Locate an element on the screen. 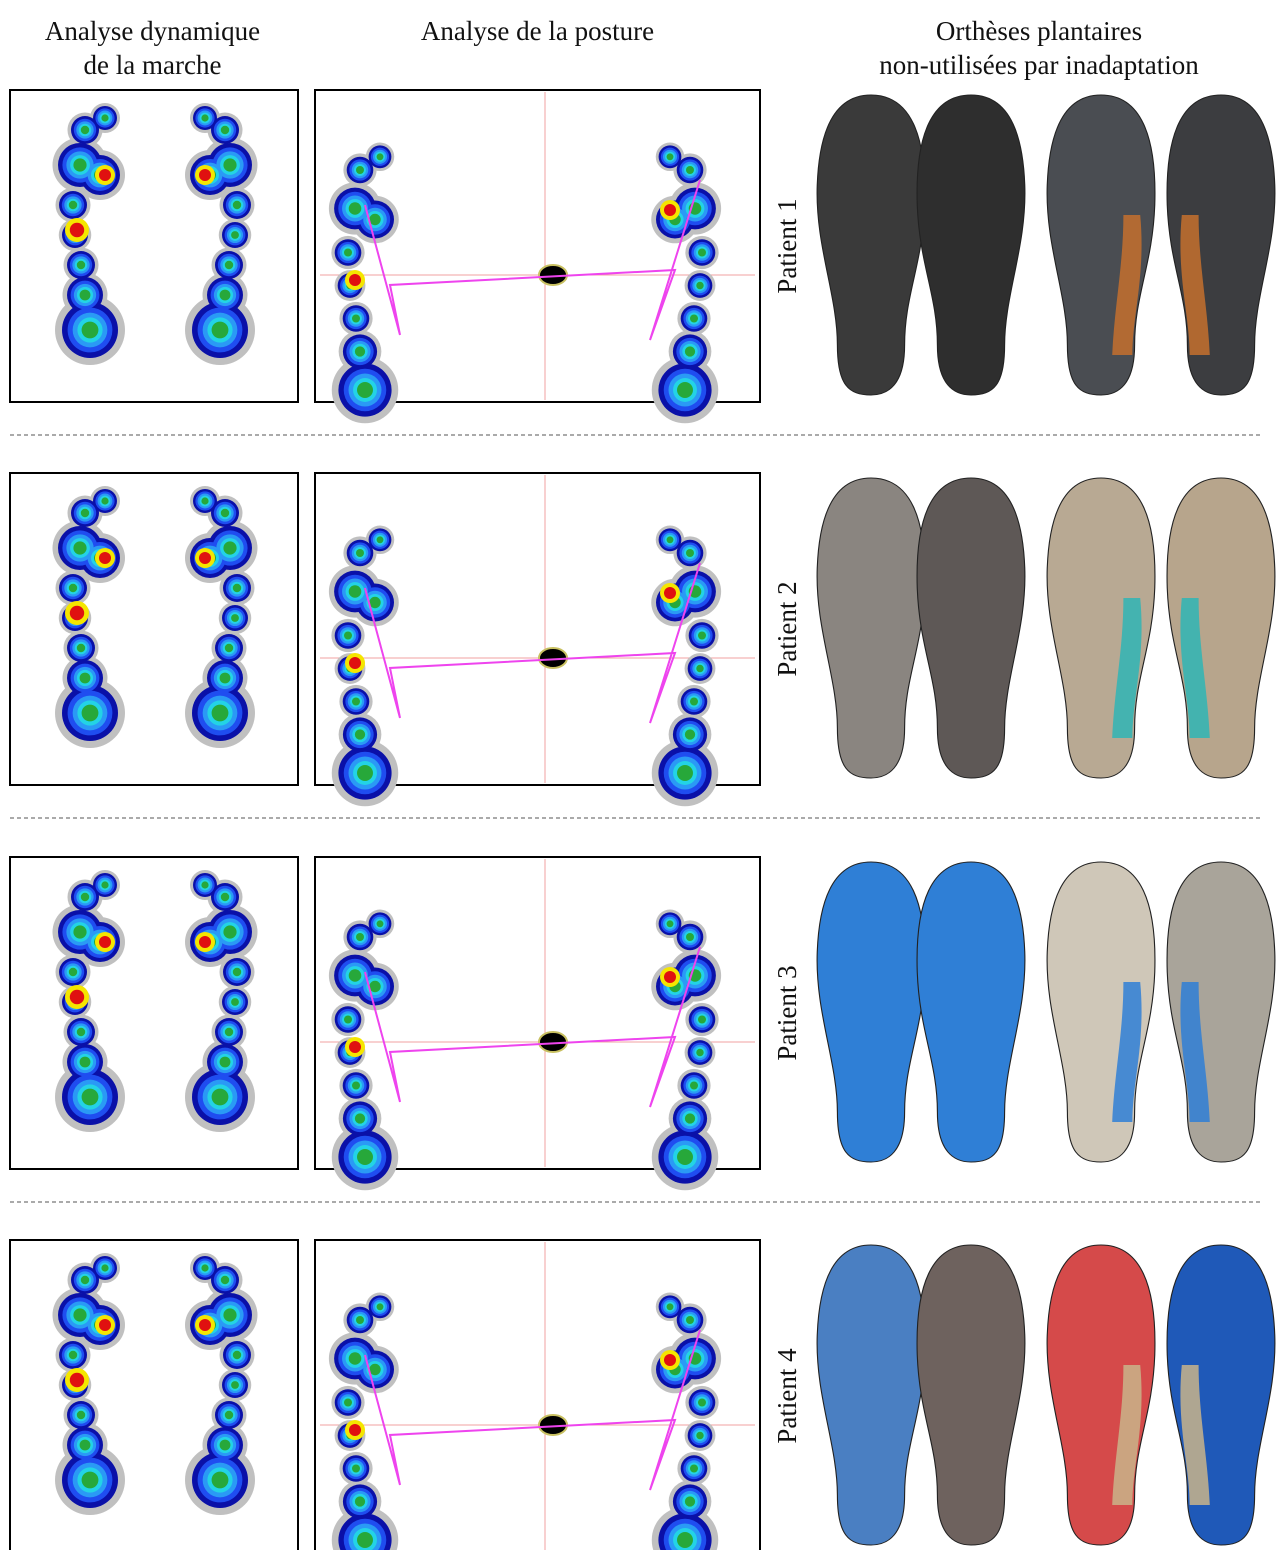 The image size is (1288, 1550). patient-label: Patient 3 is located at coordinates (787, 1012).